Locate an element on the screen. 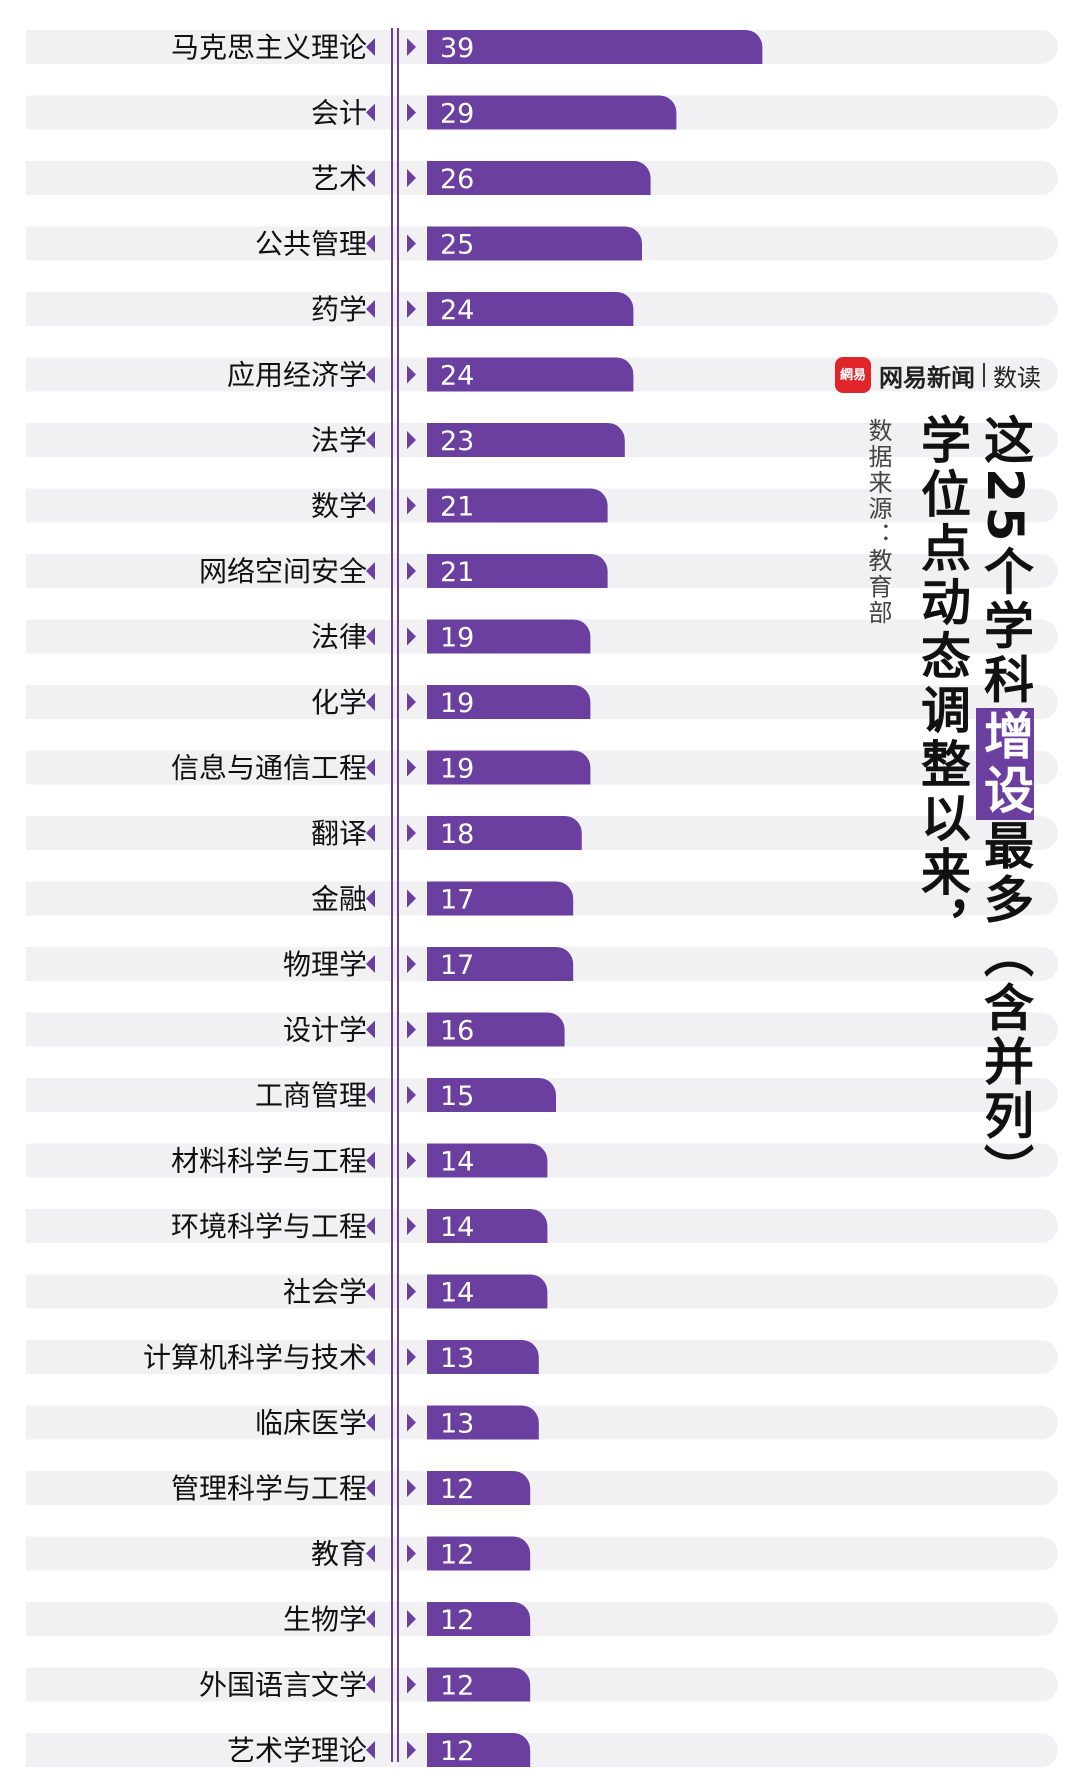  category-label: 艺术学理论 is located at coordinates (297, 1750).